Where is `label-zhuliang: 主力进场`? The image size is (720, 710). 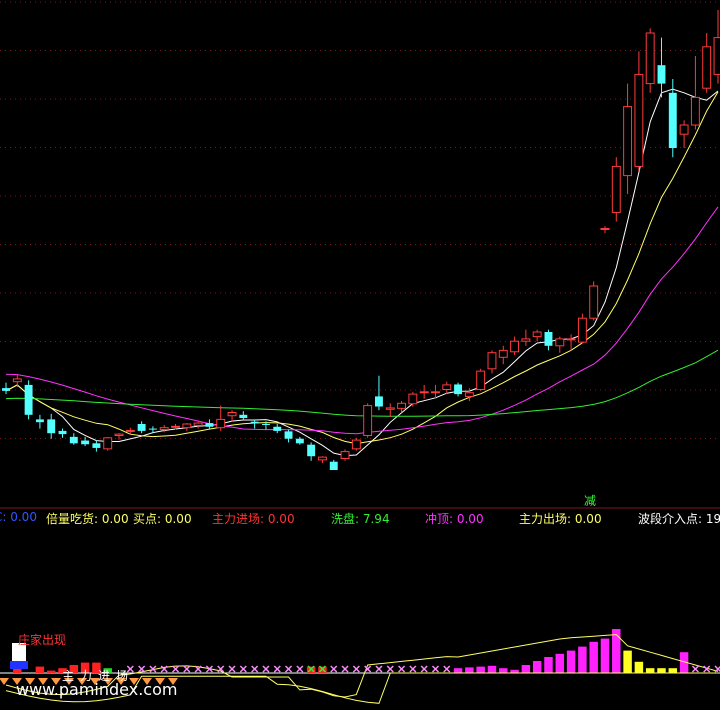 label-zhuliang: 主力进场 is located at coordinates (98, 676).